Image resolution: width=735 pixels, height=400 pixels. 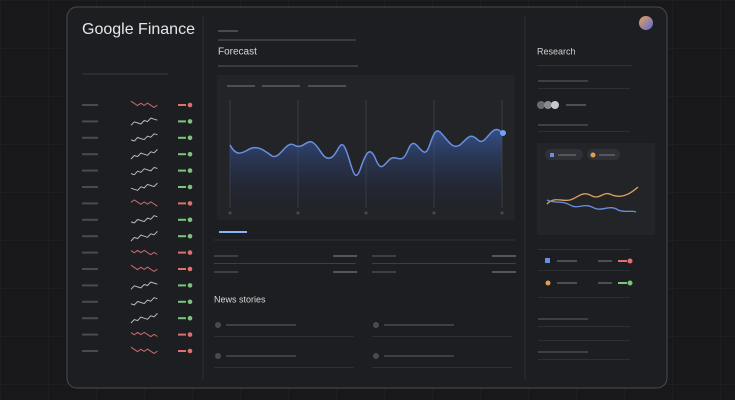 I want to click on section-title: News stories, so click(x=240, y=299).